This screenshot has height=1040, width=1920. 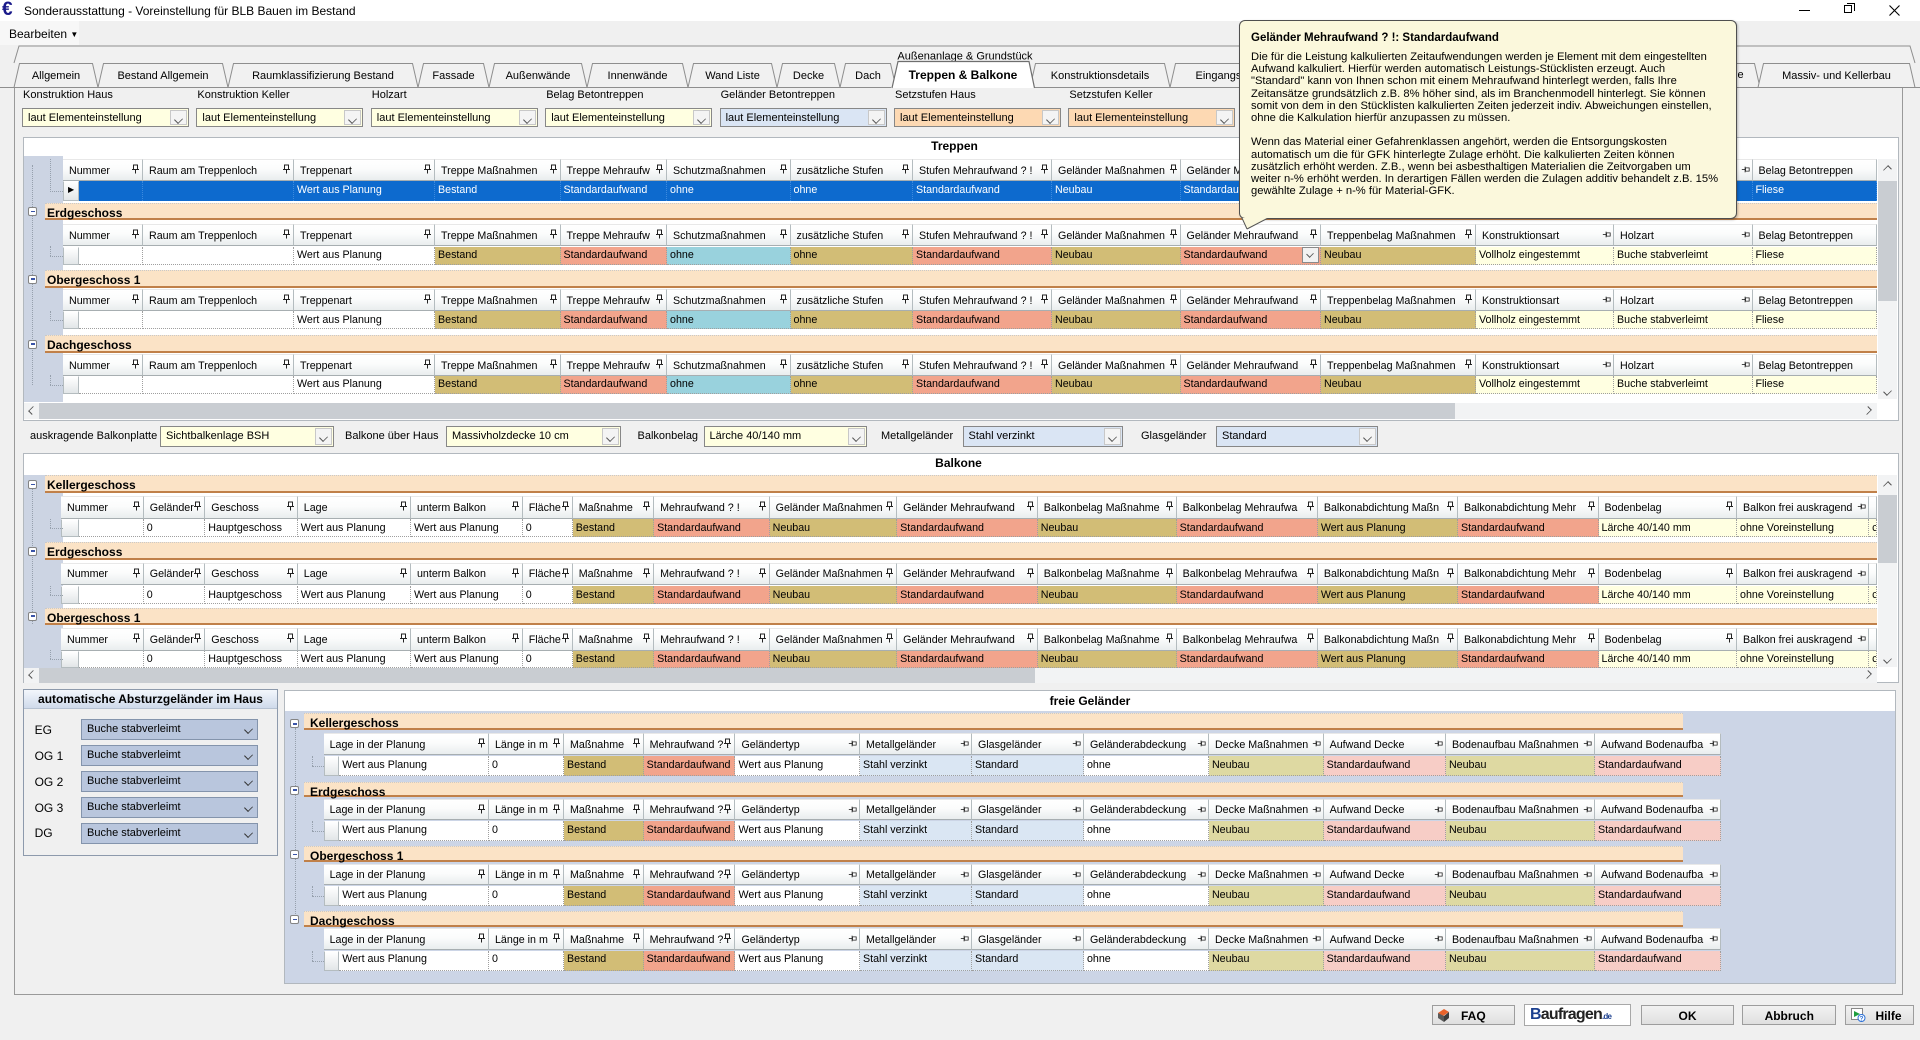 I want to click on svg-text: Bestand Allgemein, so click(x=162, y=76).